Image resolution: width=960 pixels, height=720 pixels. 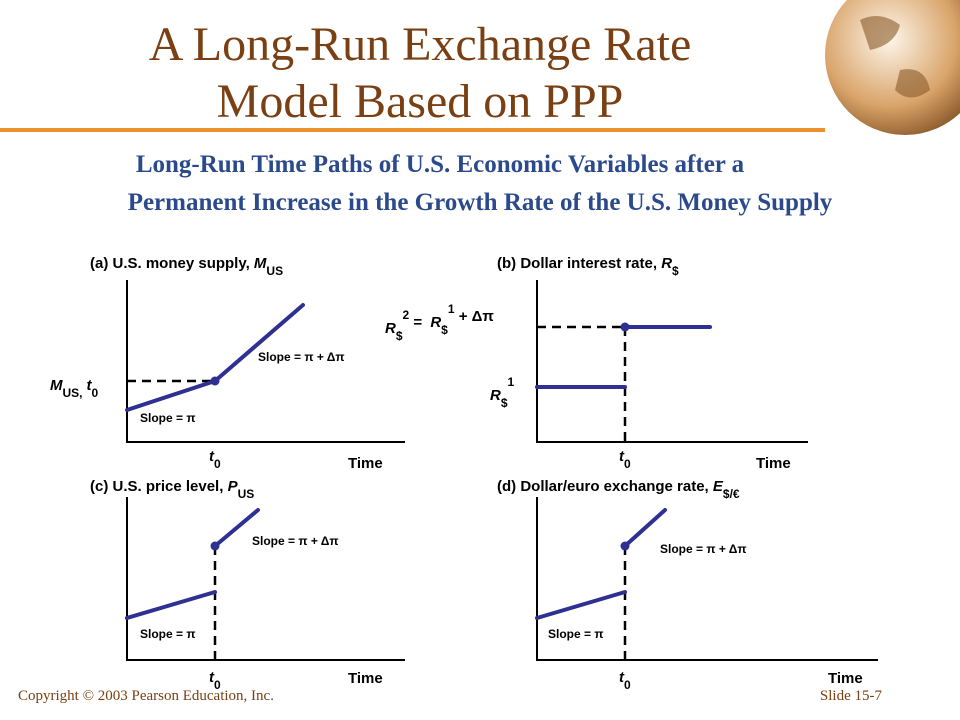 What do you see at coordinates (73, 393) in the screenshot?
I see `text: US,` at bounding box center [73, 393].